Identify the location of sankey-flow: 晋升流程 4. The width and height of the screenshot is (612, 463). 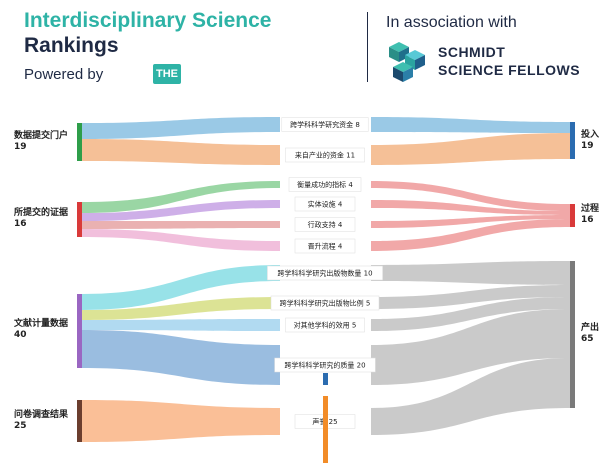
(326, 236).